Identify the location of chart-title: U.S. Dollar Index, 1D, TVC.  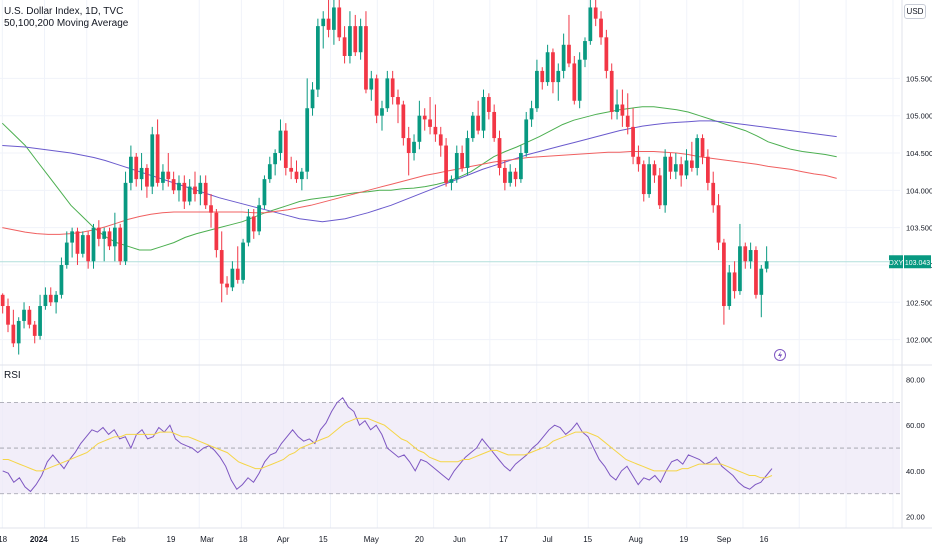
(64, 11).